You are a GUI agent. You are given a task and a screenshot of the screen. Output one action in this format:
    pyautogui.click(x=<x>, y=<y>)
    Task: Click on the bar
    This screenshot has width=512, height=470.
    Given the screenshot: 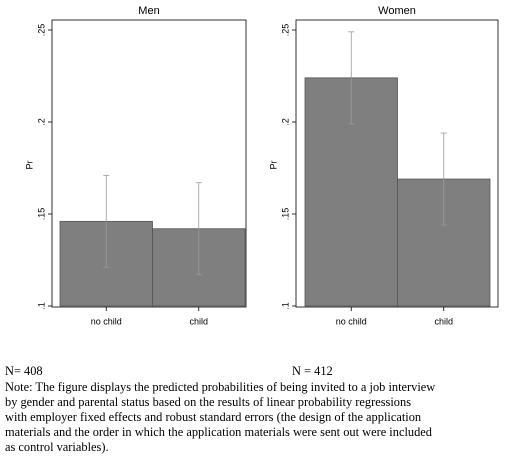 What is the action you would take?
    pyautogui.click(x=351, y=192)
    